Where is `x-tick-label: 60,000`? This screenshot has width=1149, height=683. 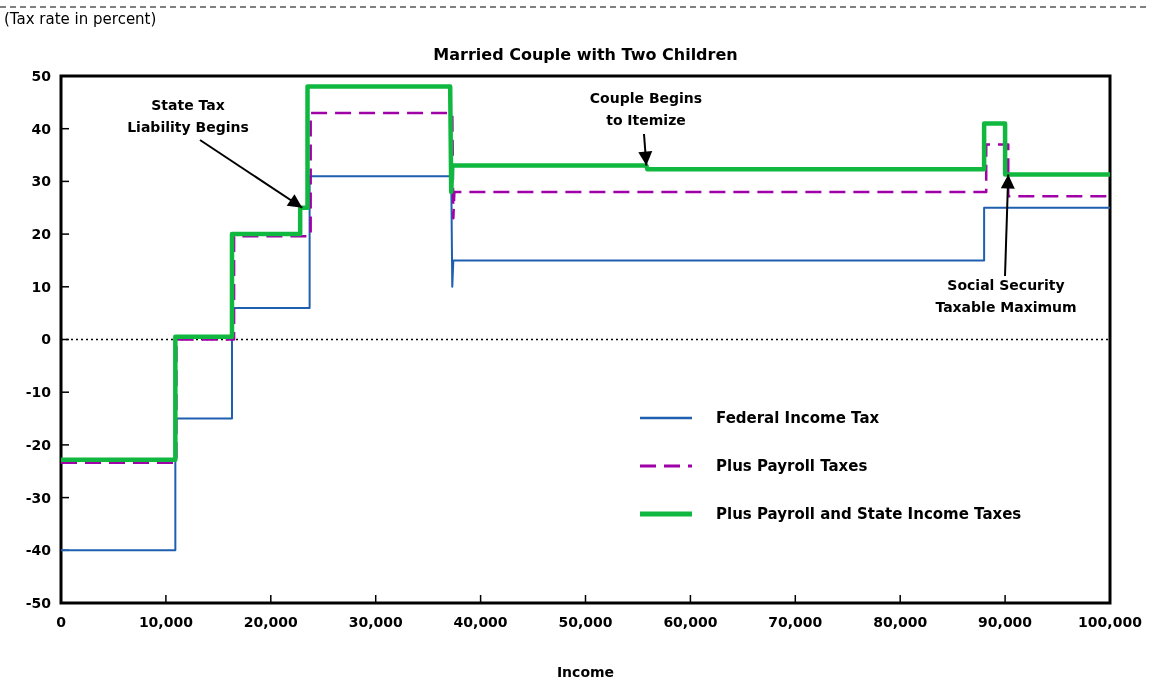 x-tick-label: 60,000 is located at coordinates (690, 622).